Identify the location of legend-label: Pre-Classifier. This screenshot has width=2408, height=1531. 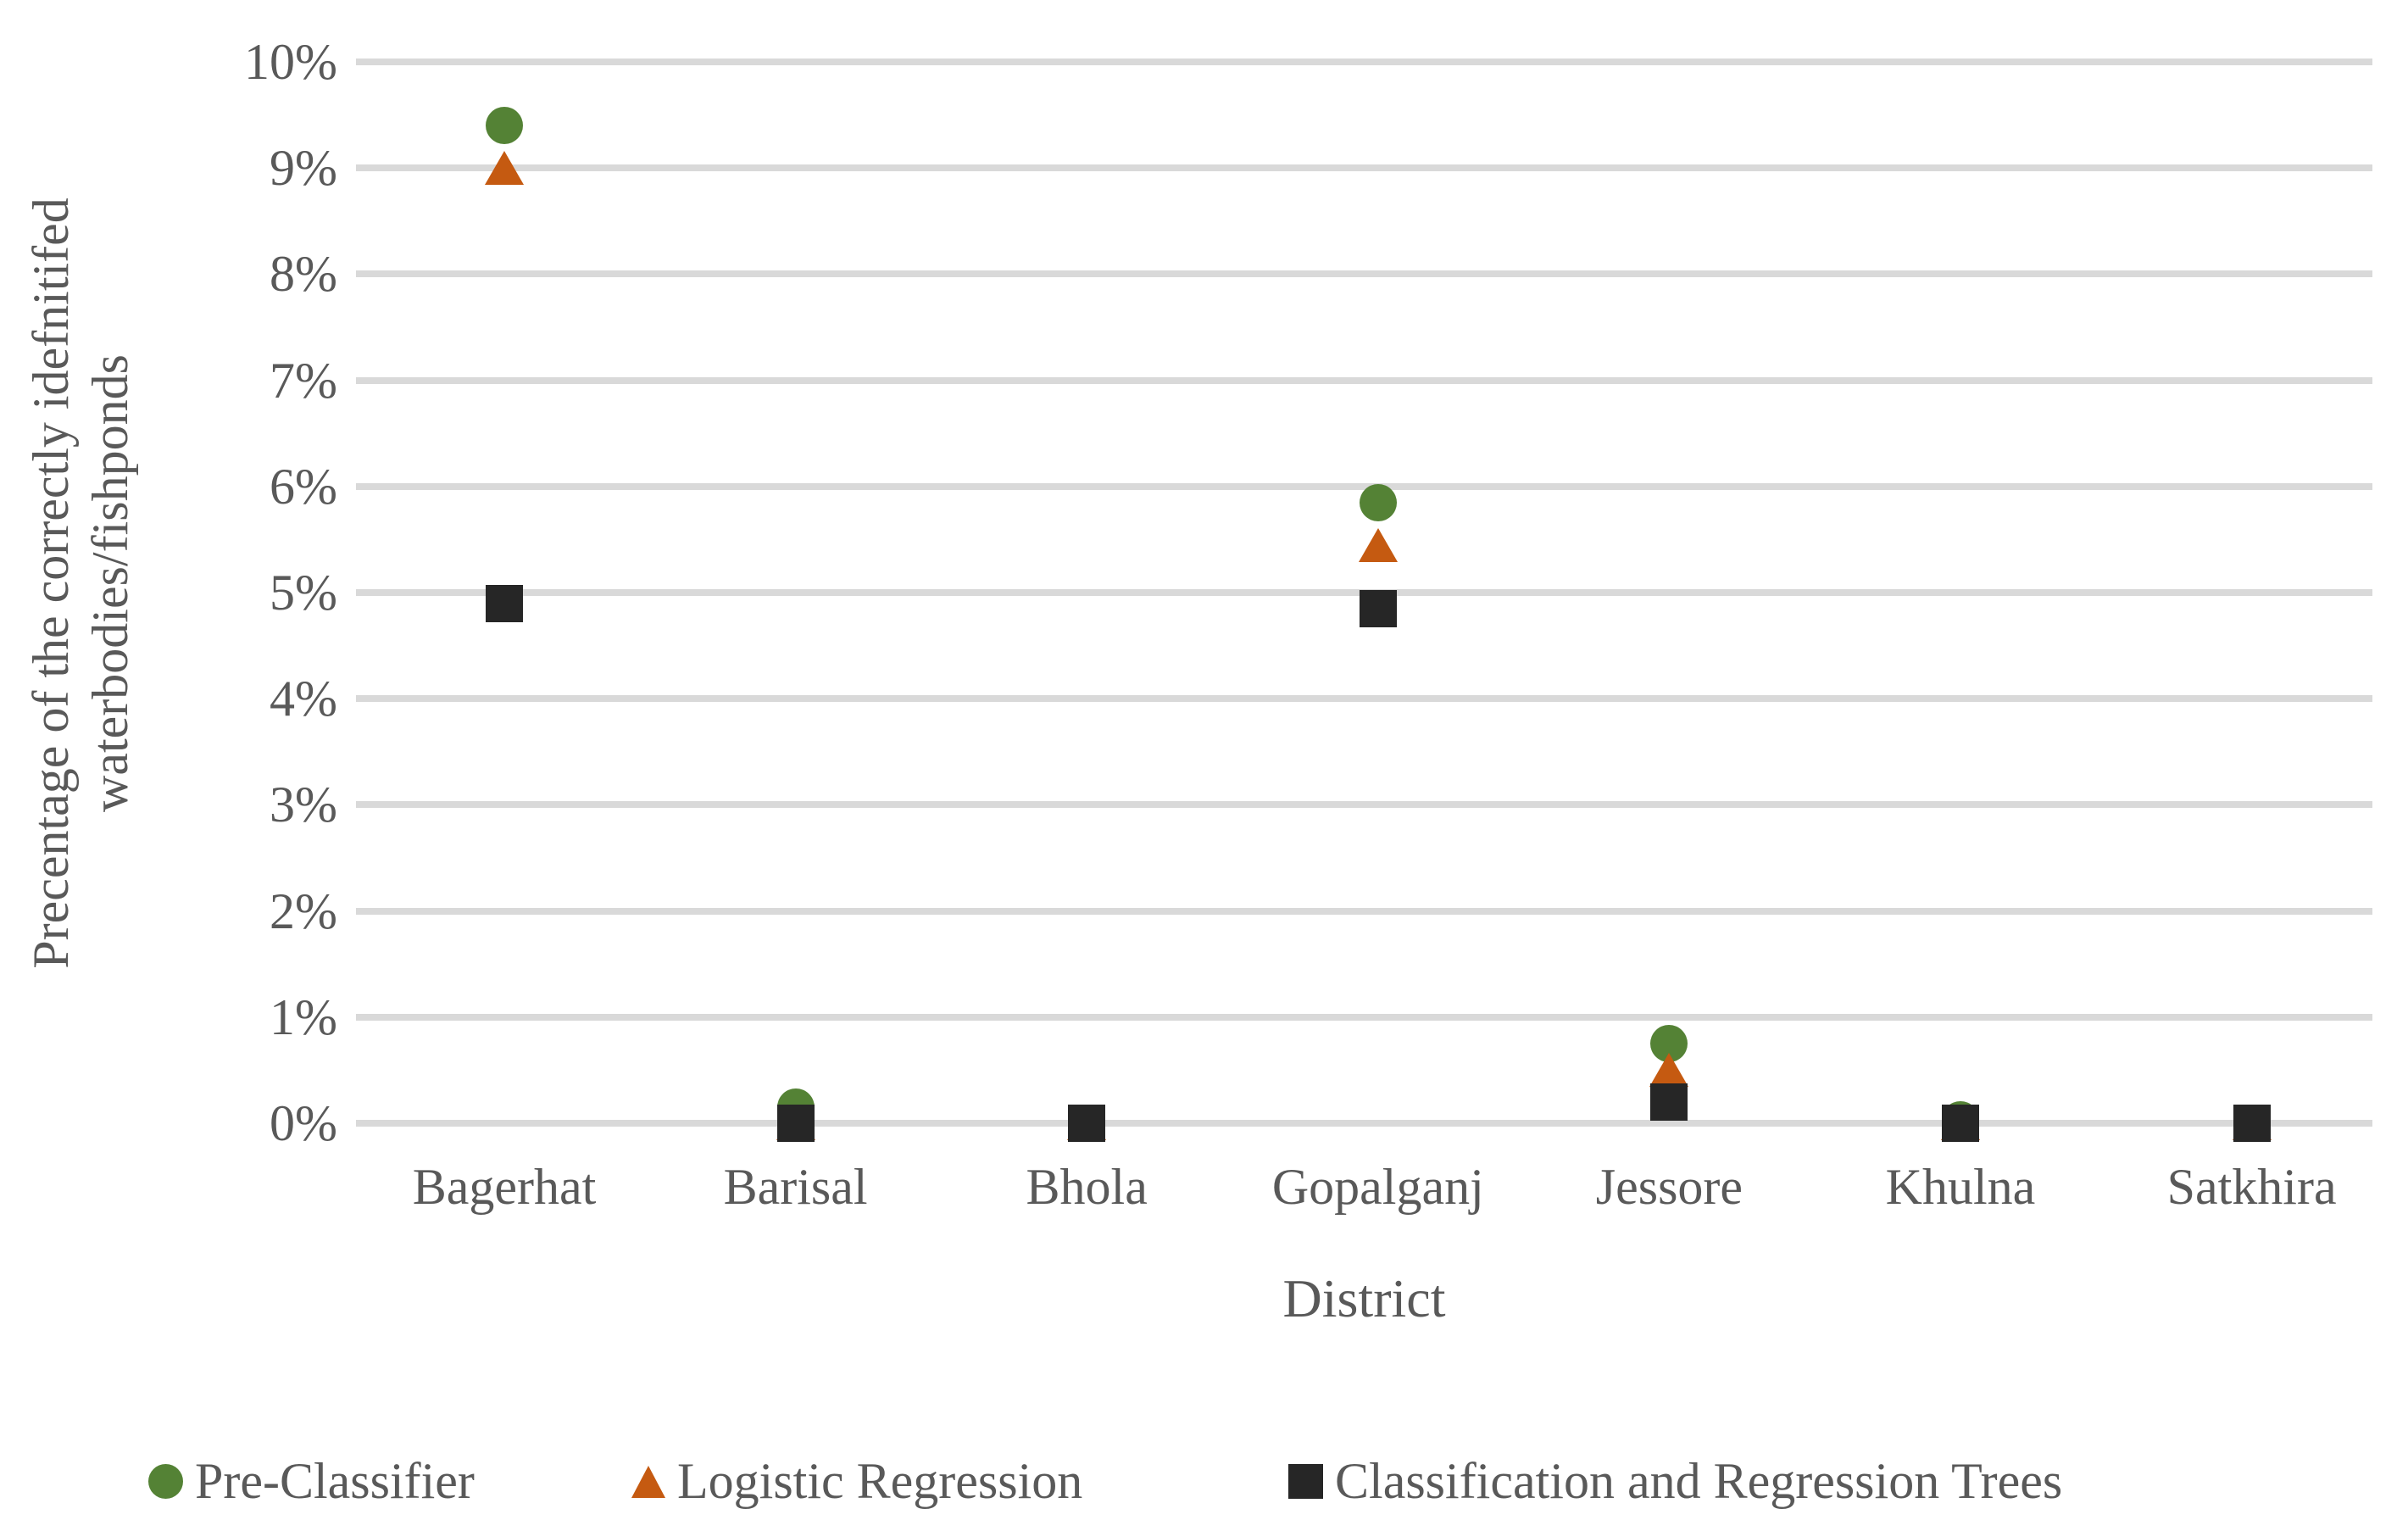
(335, 1481).